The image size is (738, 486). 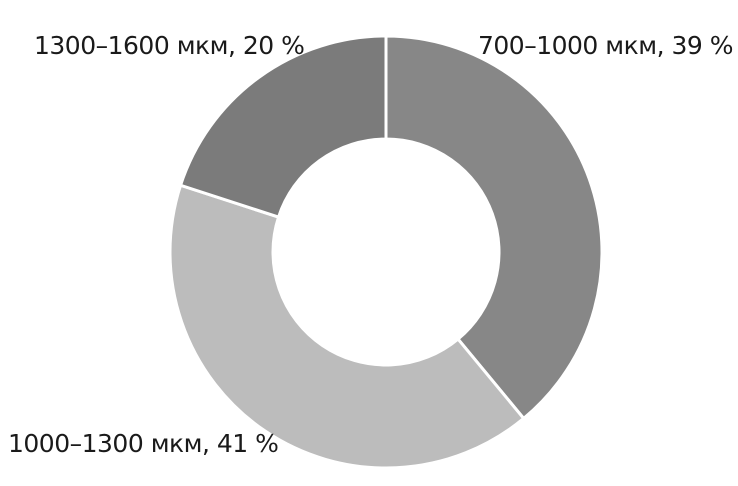 I want to click on label-1300-1600: 1300–1600 мкм, 20 %, so click(x=169, y=45).